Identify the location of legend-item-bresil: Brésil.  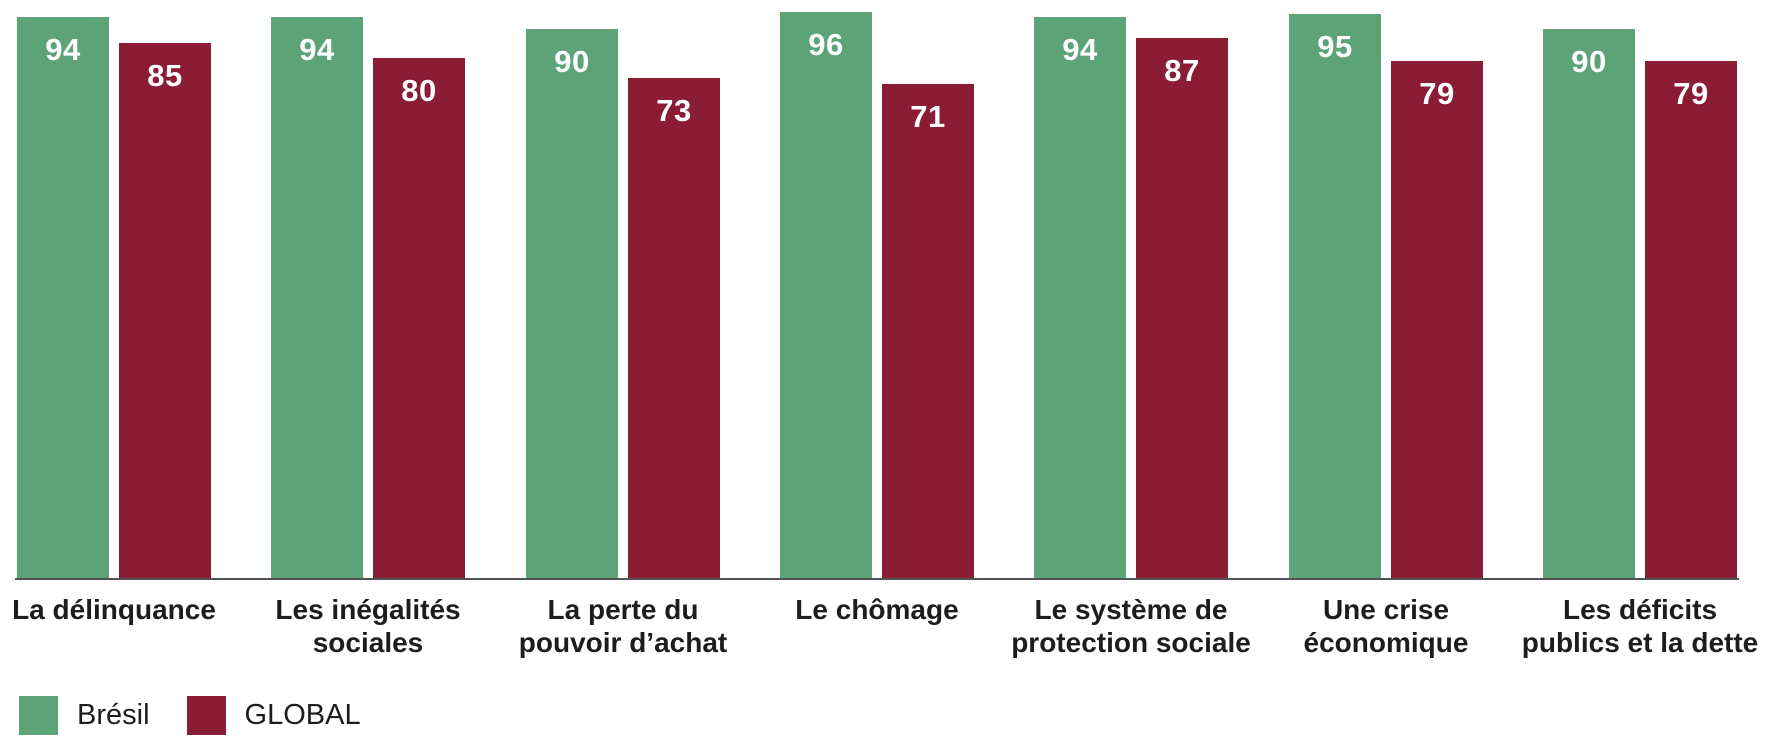
(84, 715).